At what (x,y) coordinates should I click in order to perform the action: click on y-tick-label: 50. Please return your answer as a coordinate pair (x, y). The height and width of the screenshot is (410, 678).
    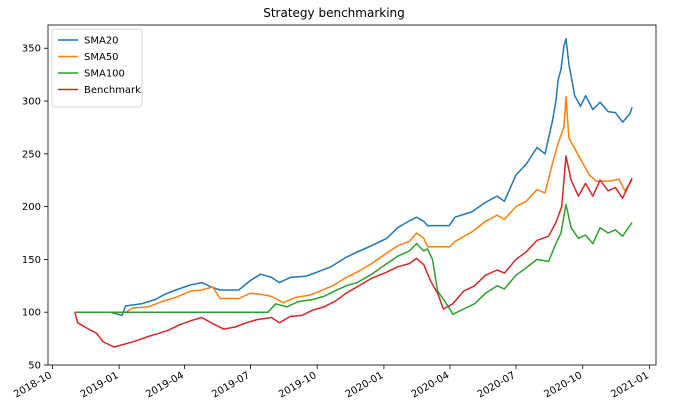
    Looking at the image, I should click on (34, 366).